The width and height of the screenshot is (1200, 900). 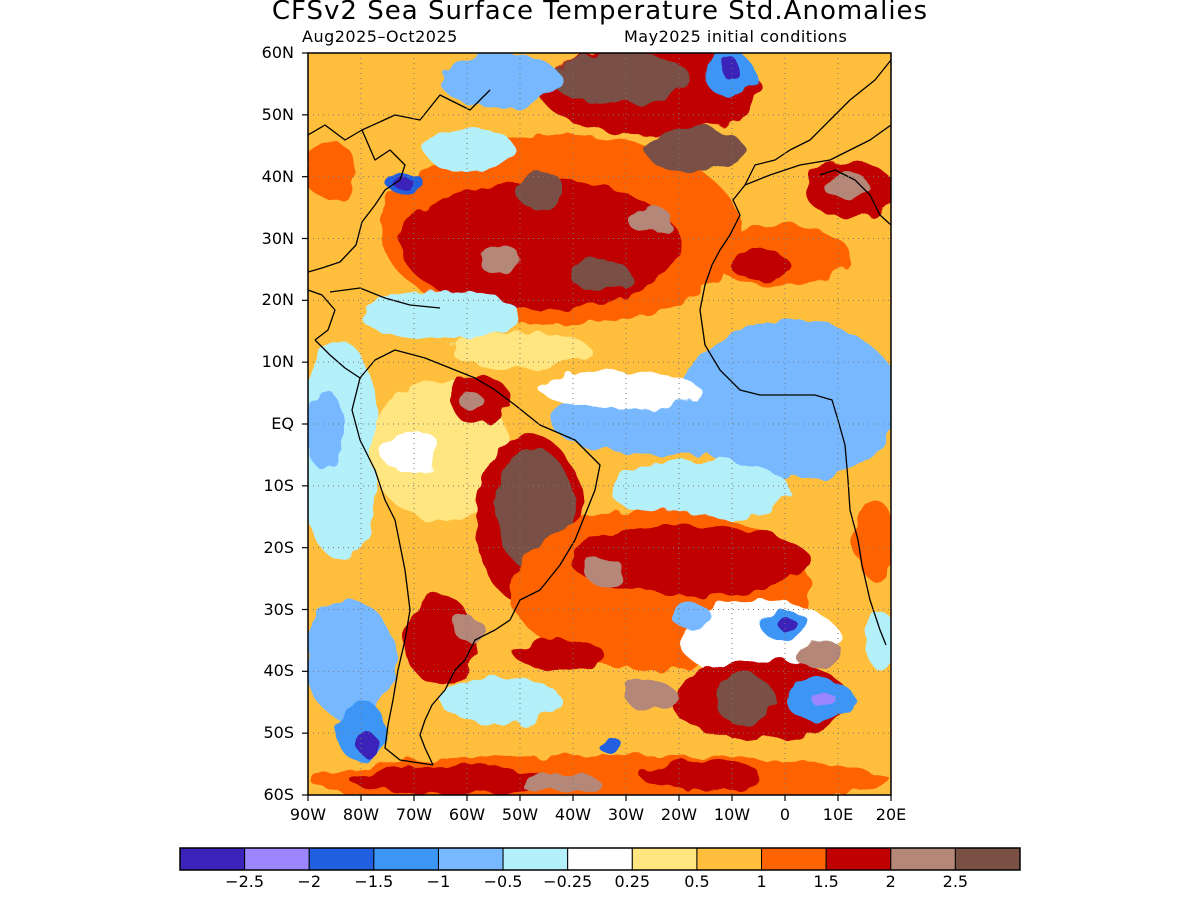 What do you see at coordinates (308, 814) in the screenshot?
I see `lon-tick-label: 90W` at bounding box center [308, 814].